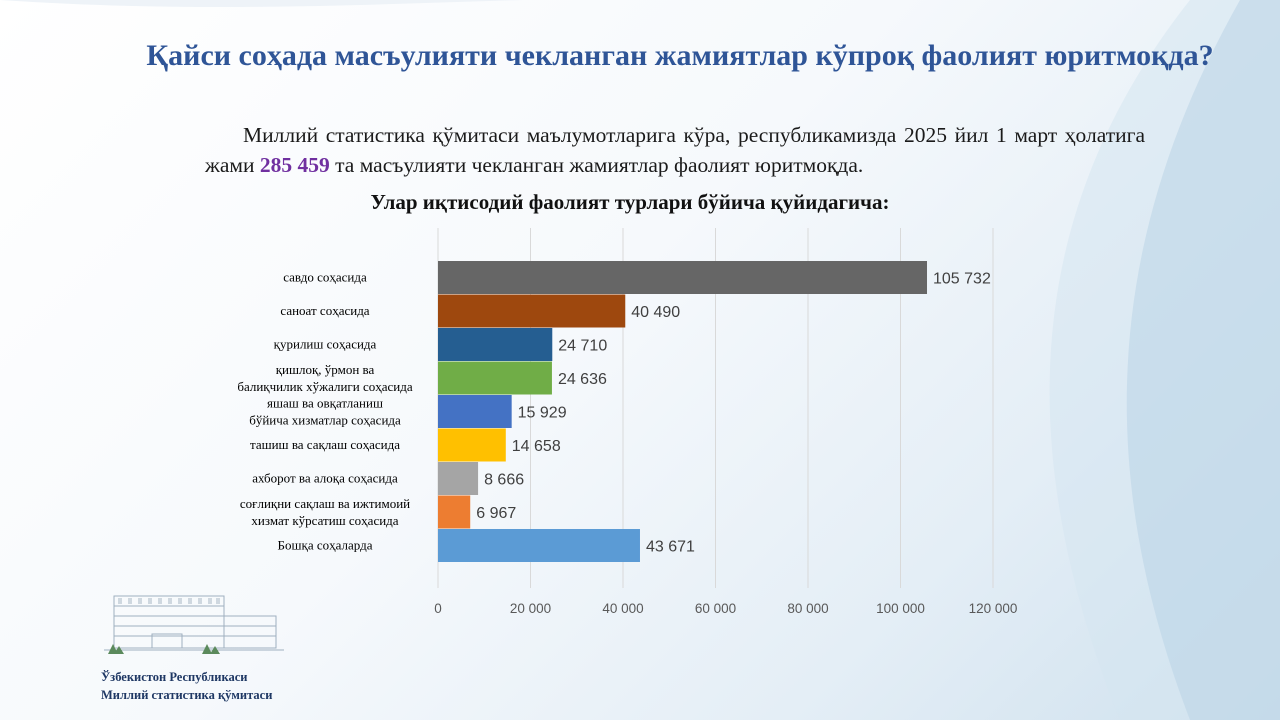 The height and width of the screenshot is (720, 1280). I want to click on category-label: савдо соҳасида, so click(325, 277).